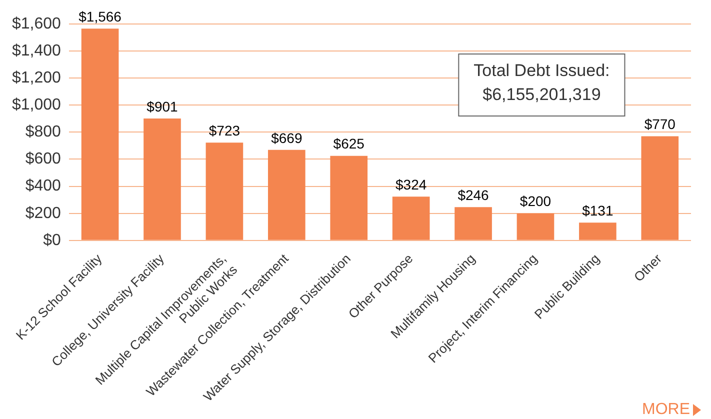  I want to click on y-tick-label: $1,000, so click(37, 105).